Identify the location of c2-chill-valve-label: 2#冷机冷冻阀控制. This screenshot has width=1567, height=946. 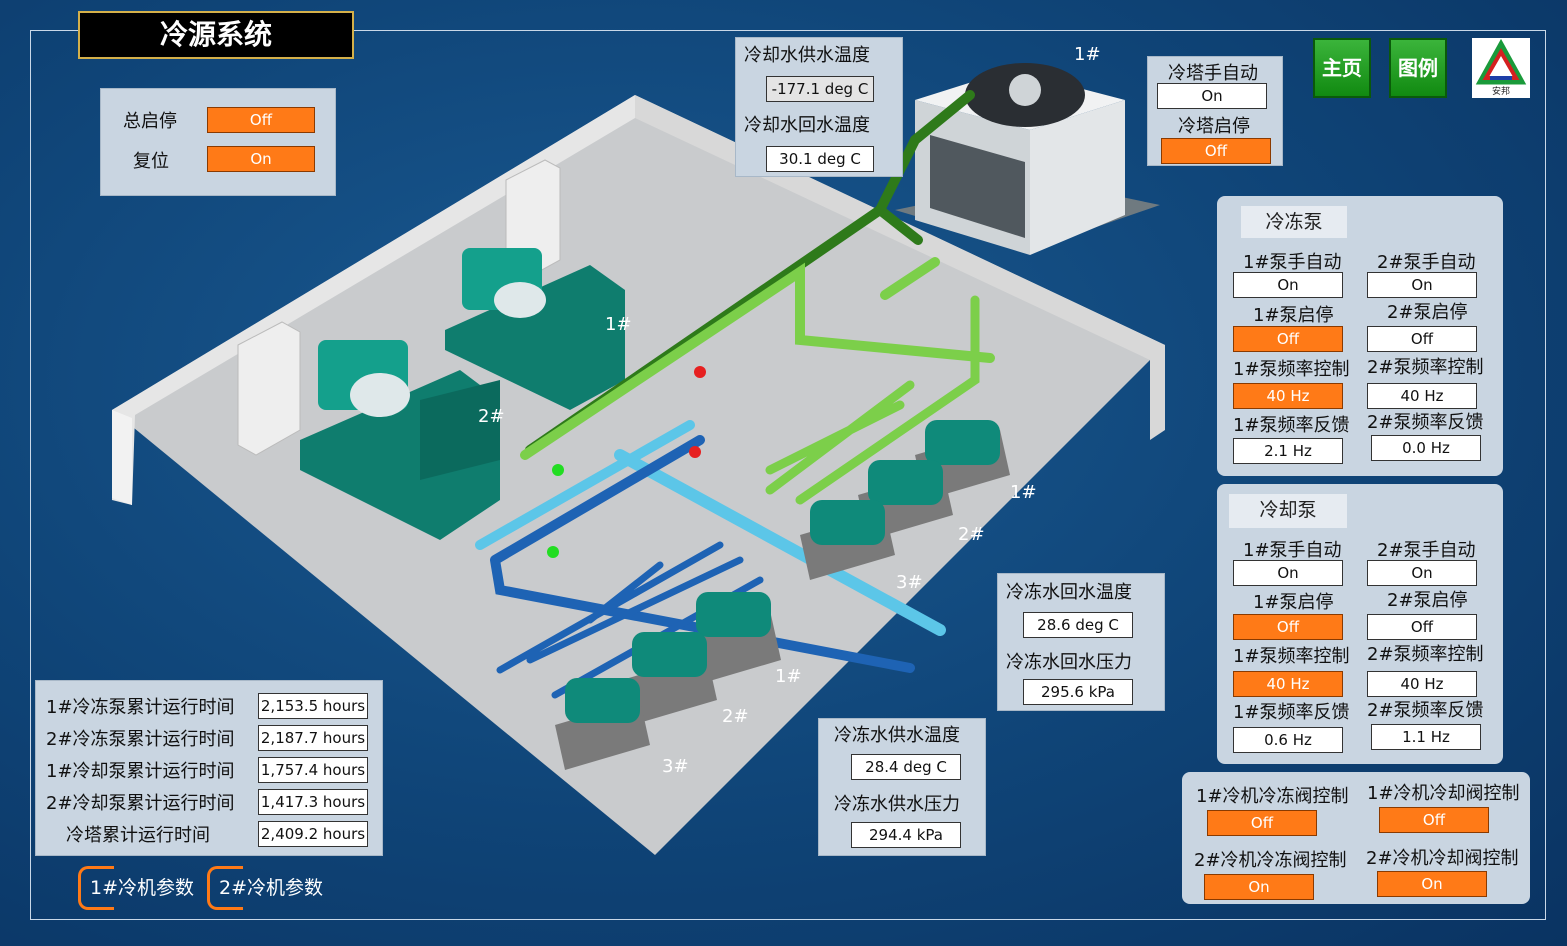
(1270, 860).